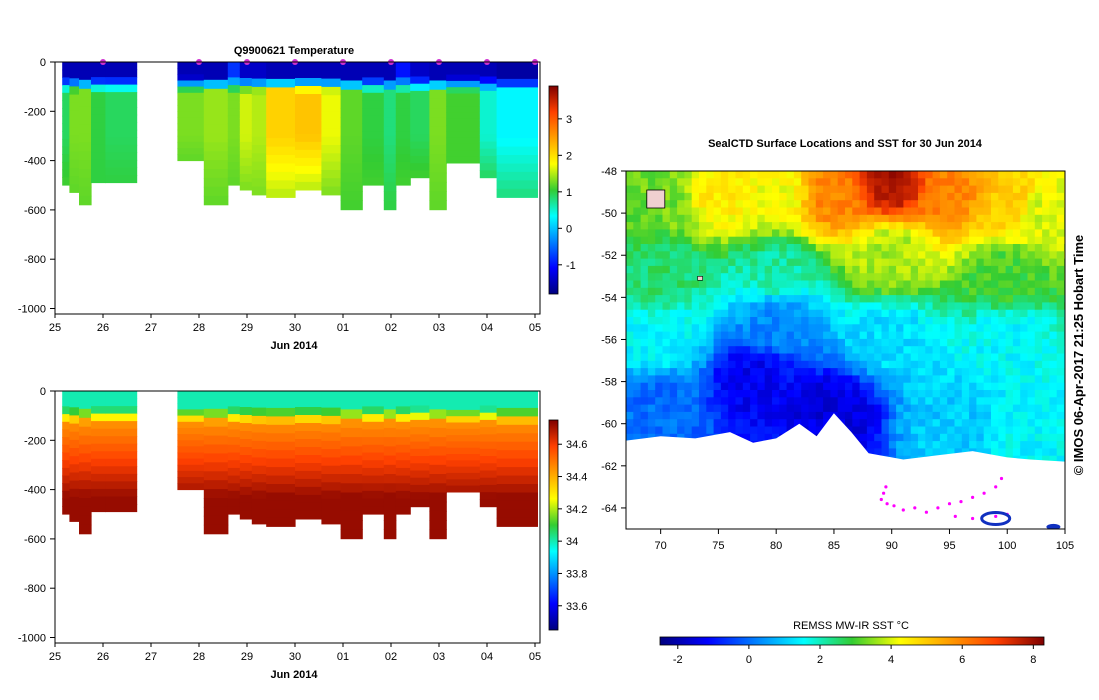 The width and height of the screenshot is (1099, 700). What do you see at coordinates (247, 657) in the screenshot?
I see `x-tick-label: 29` at bounding box center [247, 657].